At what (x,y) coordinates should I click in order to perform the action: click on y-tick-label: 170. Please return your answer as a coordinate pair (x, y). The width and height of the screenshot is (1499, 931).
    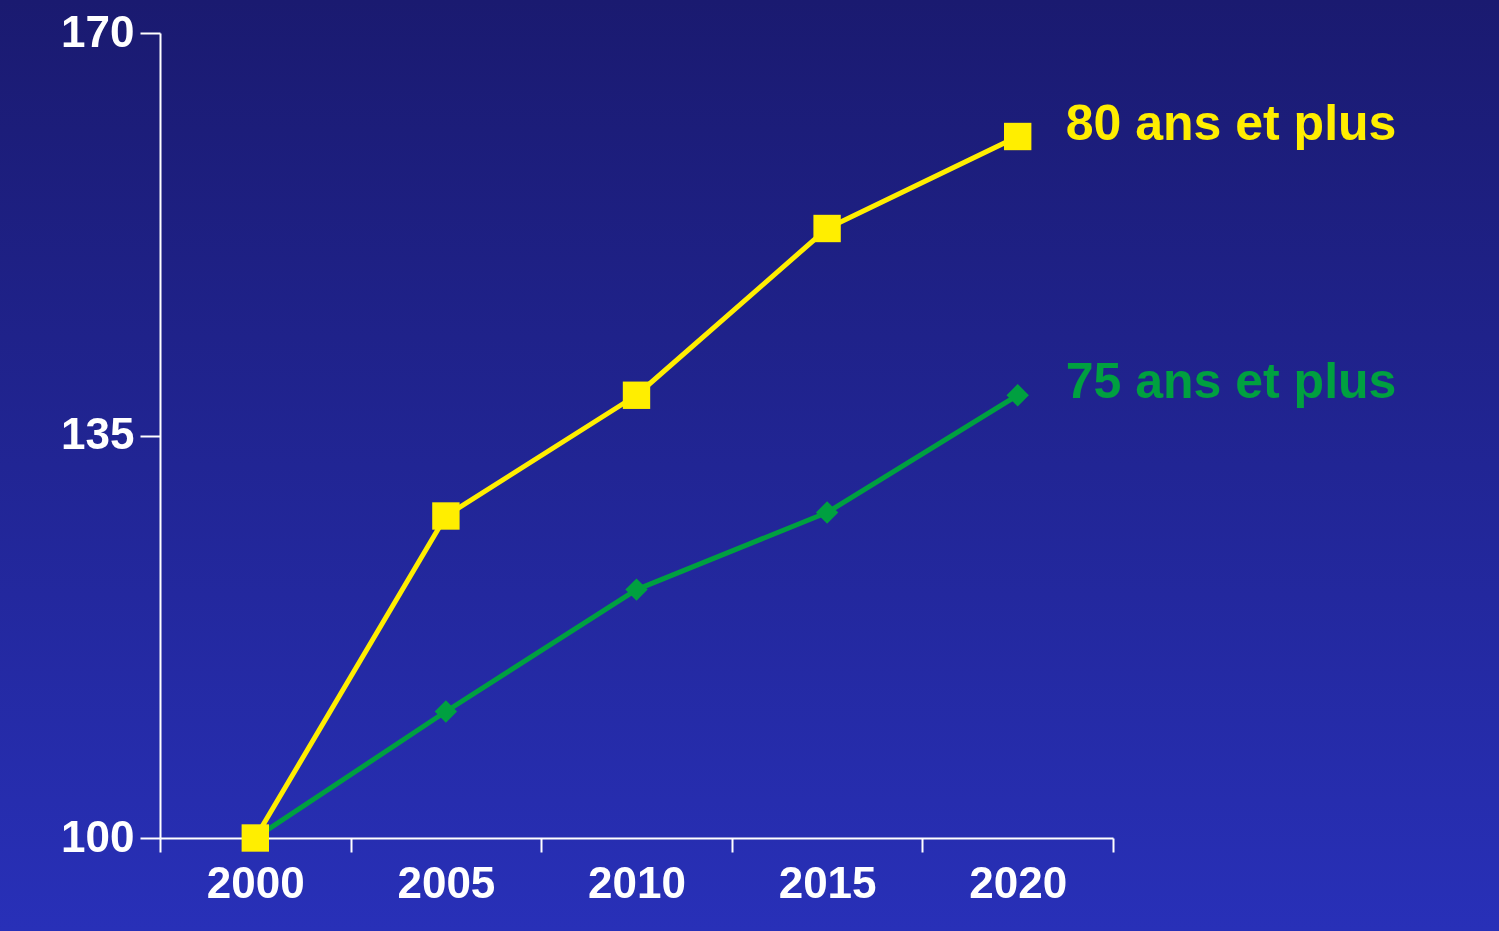
    Looking at the image, I should click on (98, 31).